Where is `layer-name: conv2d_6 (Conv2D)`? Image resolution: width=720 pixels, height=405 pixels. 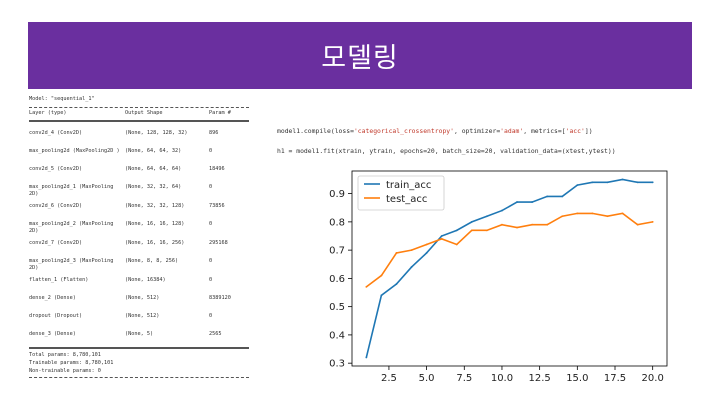 layer-name: conv2d_6 (Conv2D) is located at coordinates (56, 206).